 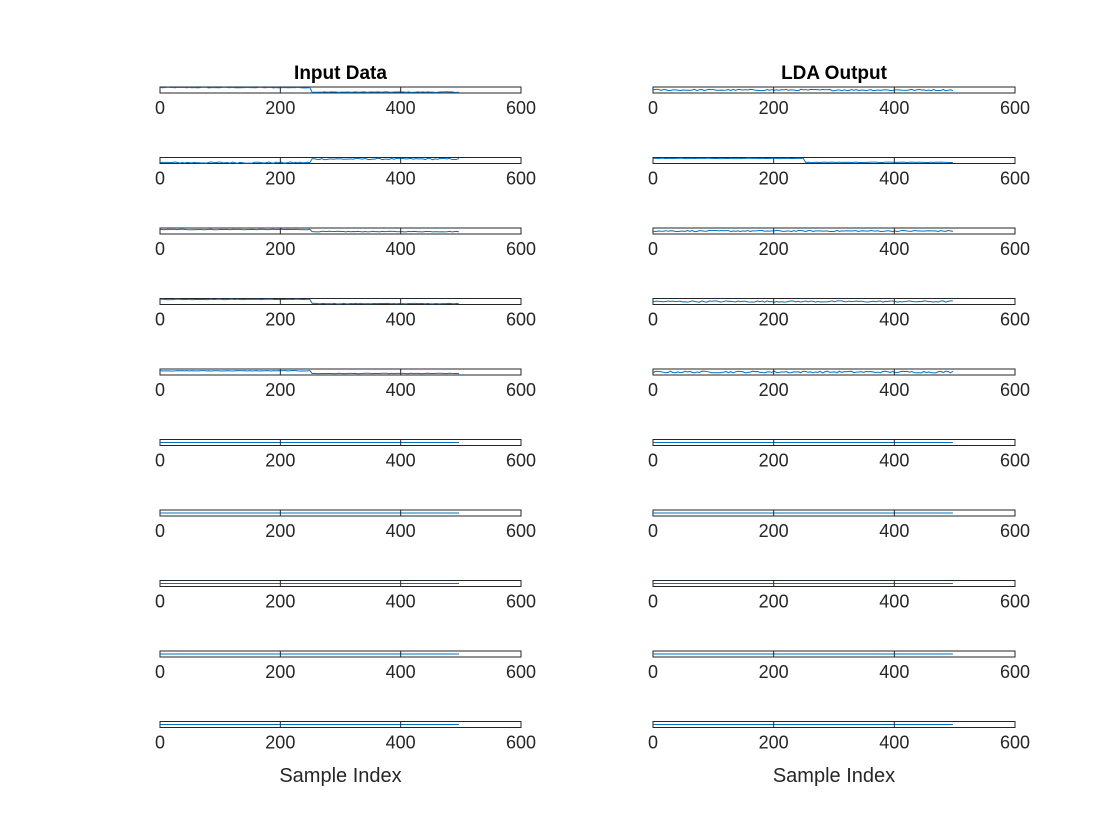 I want to click on subplot-7: 0 200 400 600, so click(x=345, y=525).